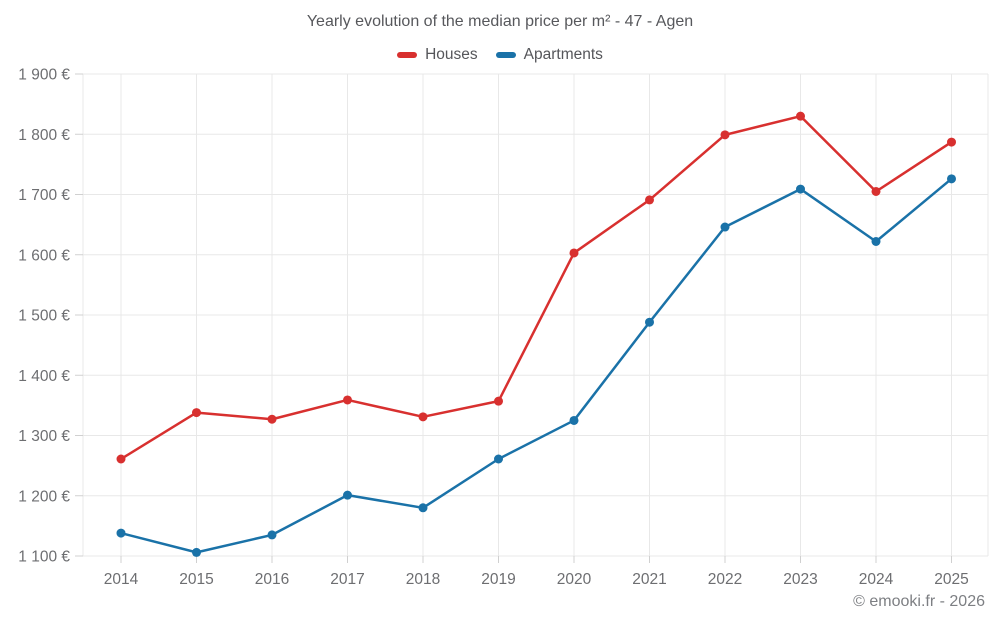 The height and width of the screenshot is (625, 1000). Describe the element at coordinates (44, 557) in the screenshot. I see `y-tick-label: 1 100 €` at that location.